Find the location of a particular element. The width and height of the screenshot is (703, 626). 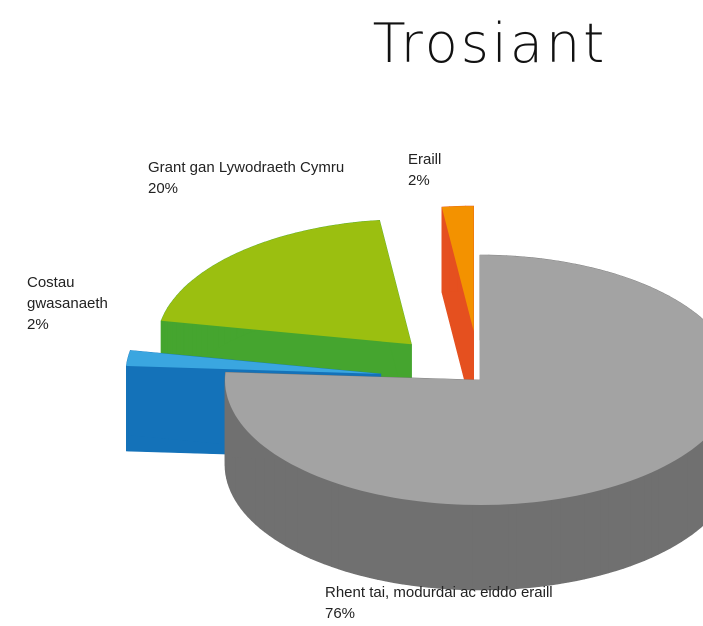

category-label: Costau gwasanaeth is located at coordinates (67, 293).